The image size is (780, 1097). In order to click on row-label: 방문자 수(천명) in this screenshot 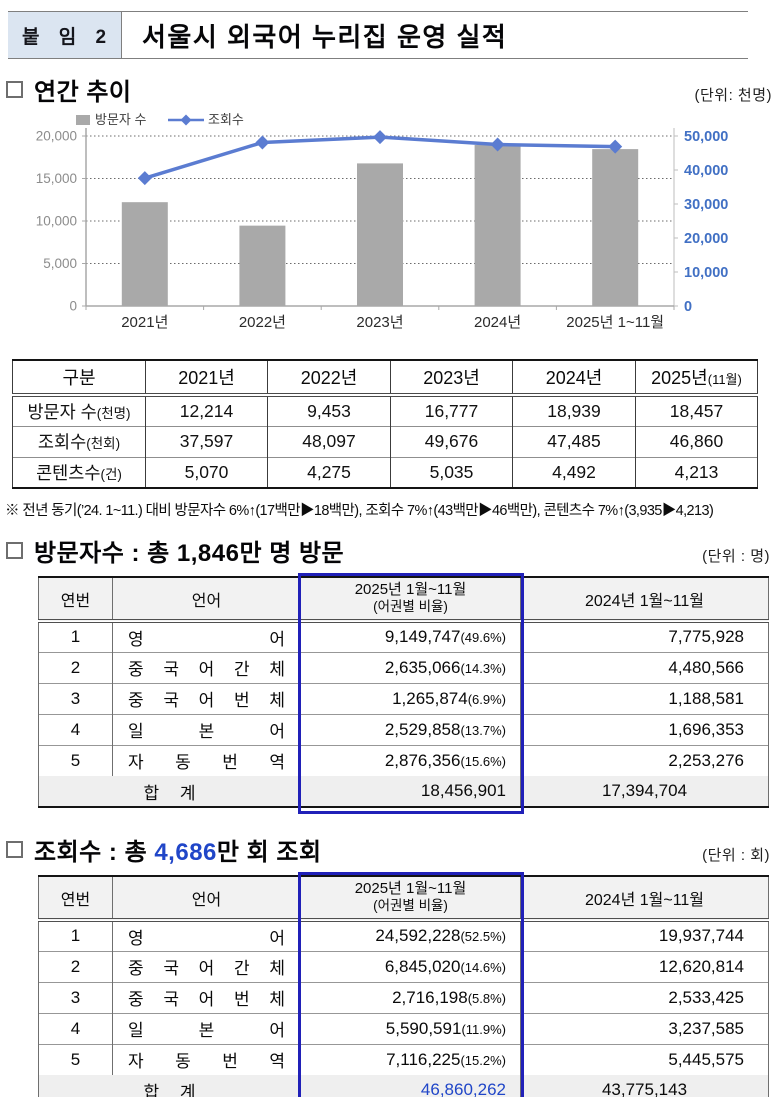, I will do `click(79, 410)`.